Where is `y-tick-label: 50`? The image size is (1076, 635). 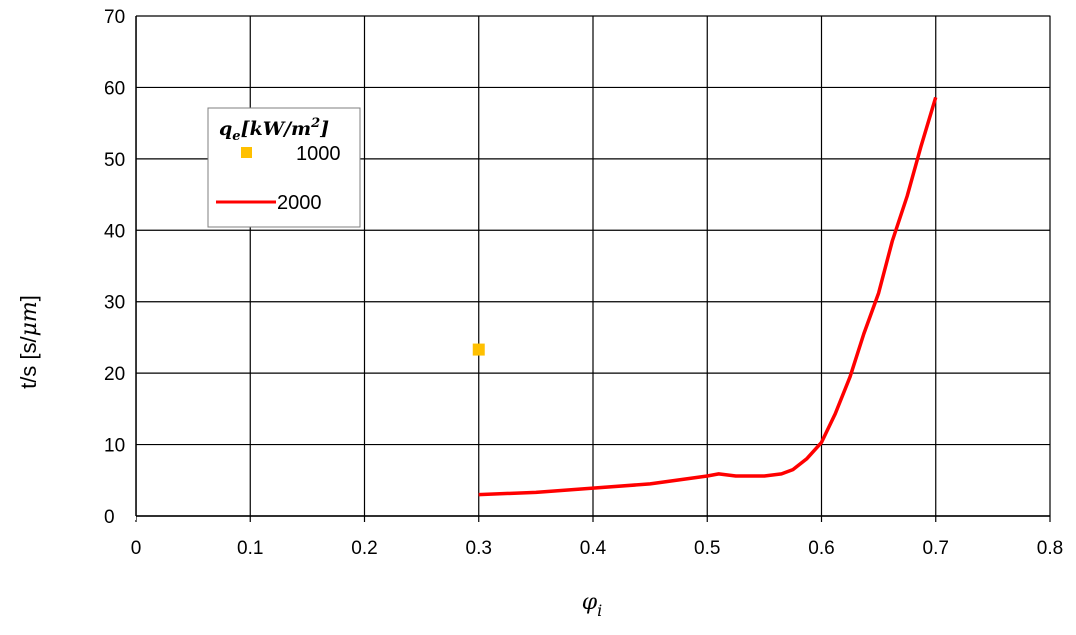
y-tick-label: 50 is located at coordinates (114, 160).